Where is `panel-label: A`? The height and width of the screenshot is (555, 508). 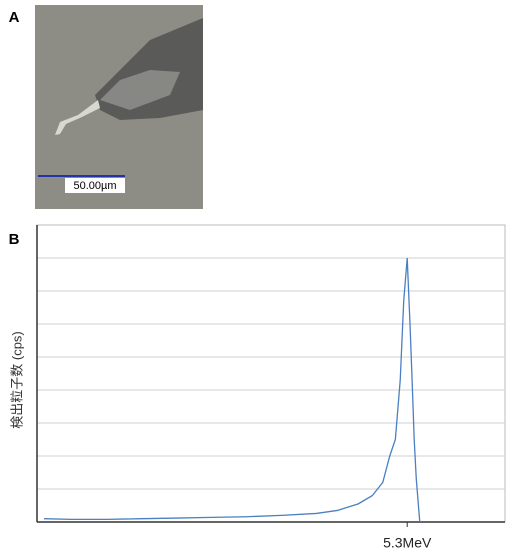
panel-label: A is located at coordinates (14, 17).